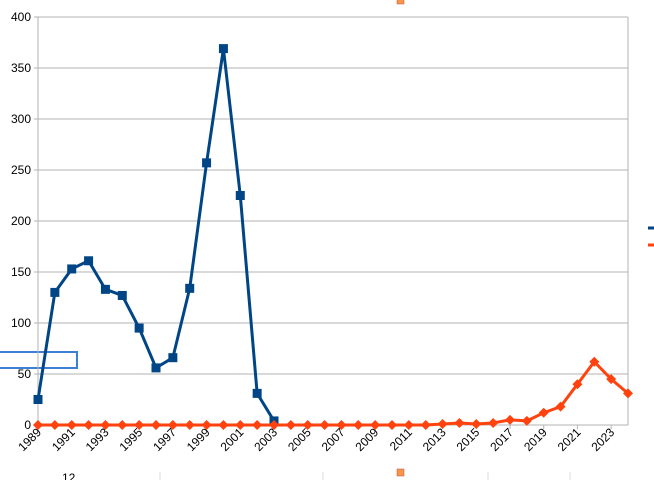  Describe the element at coordinates (25, 374) in the screenshot. I see `y-tick-label: 50` at that location.